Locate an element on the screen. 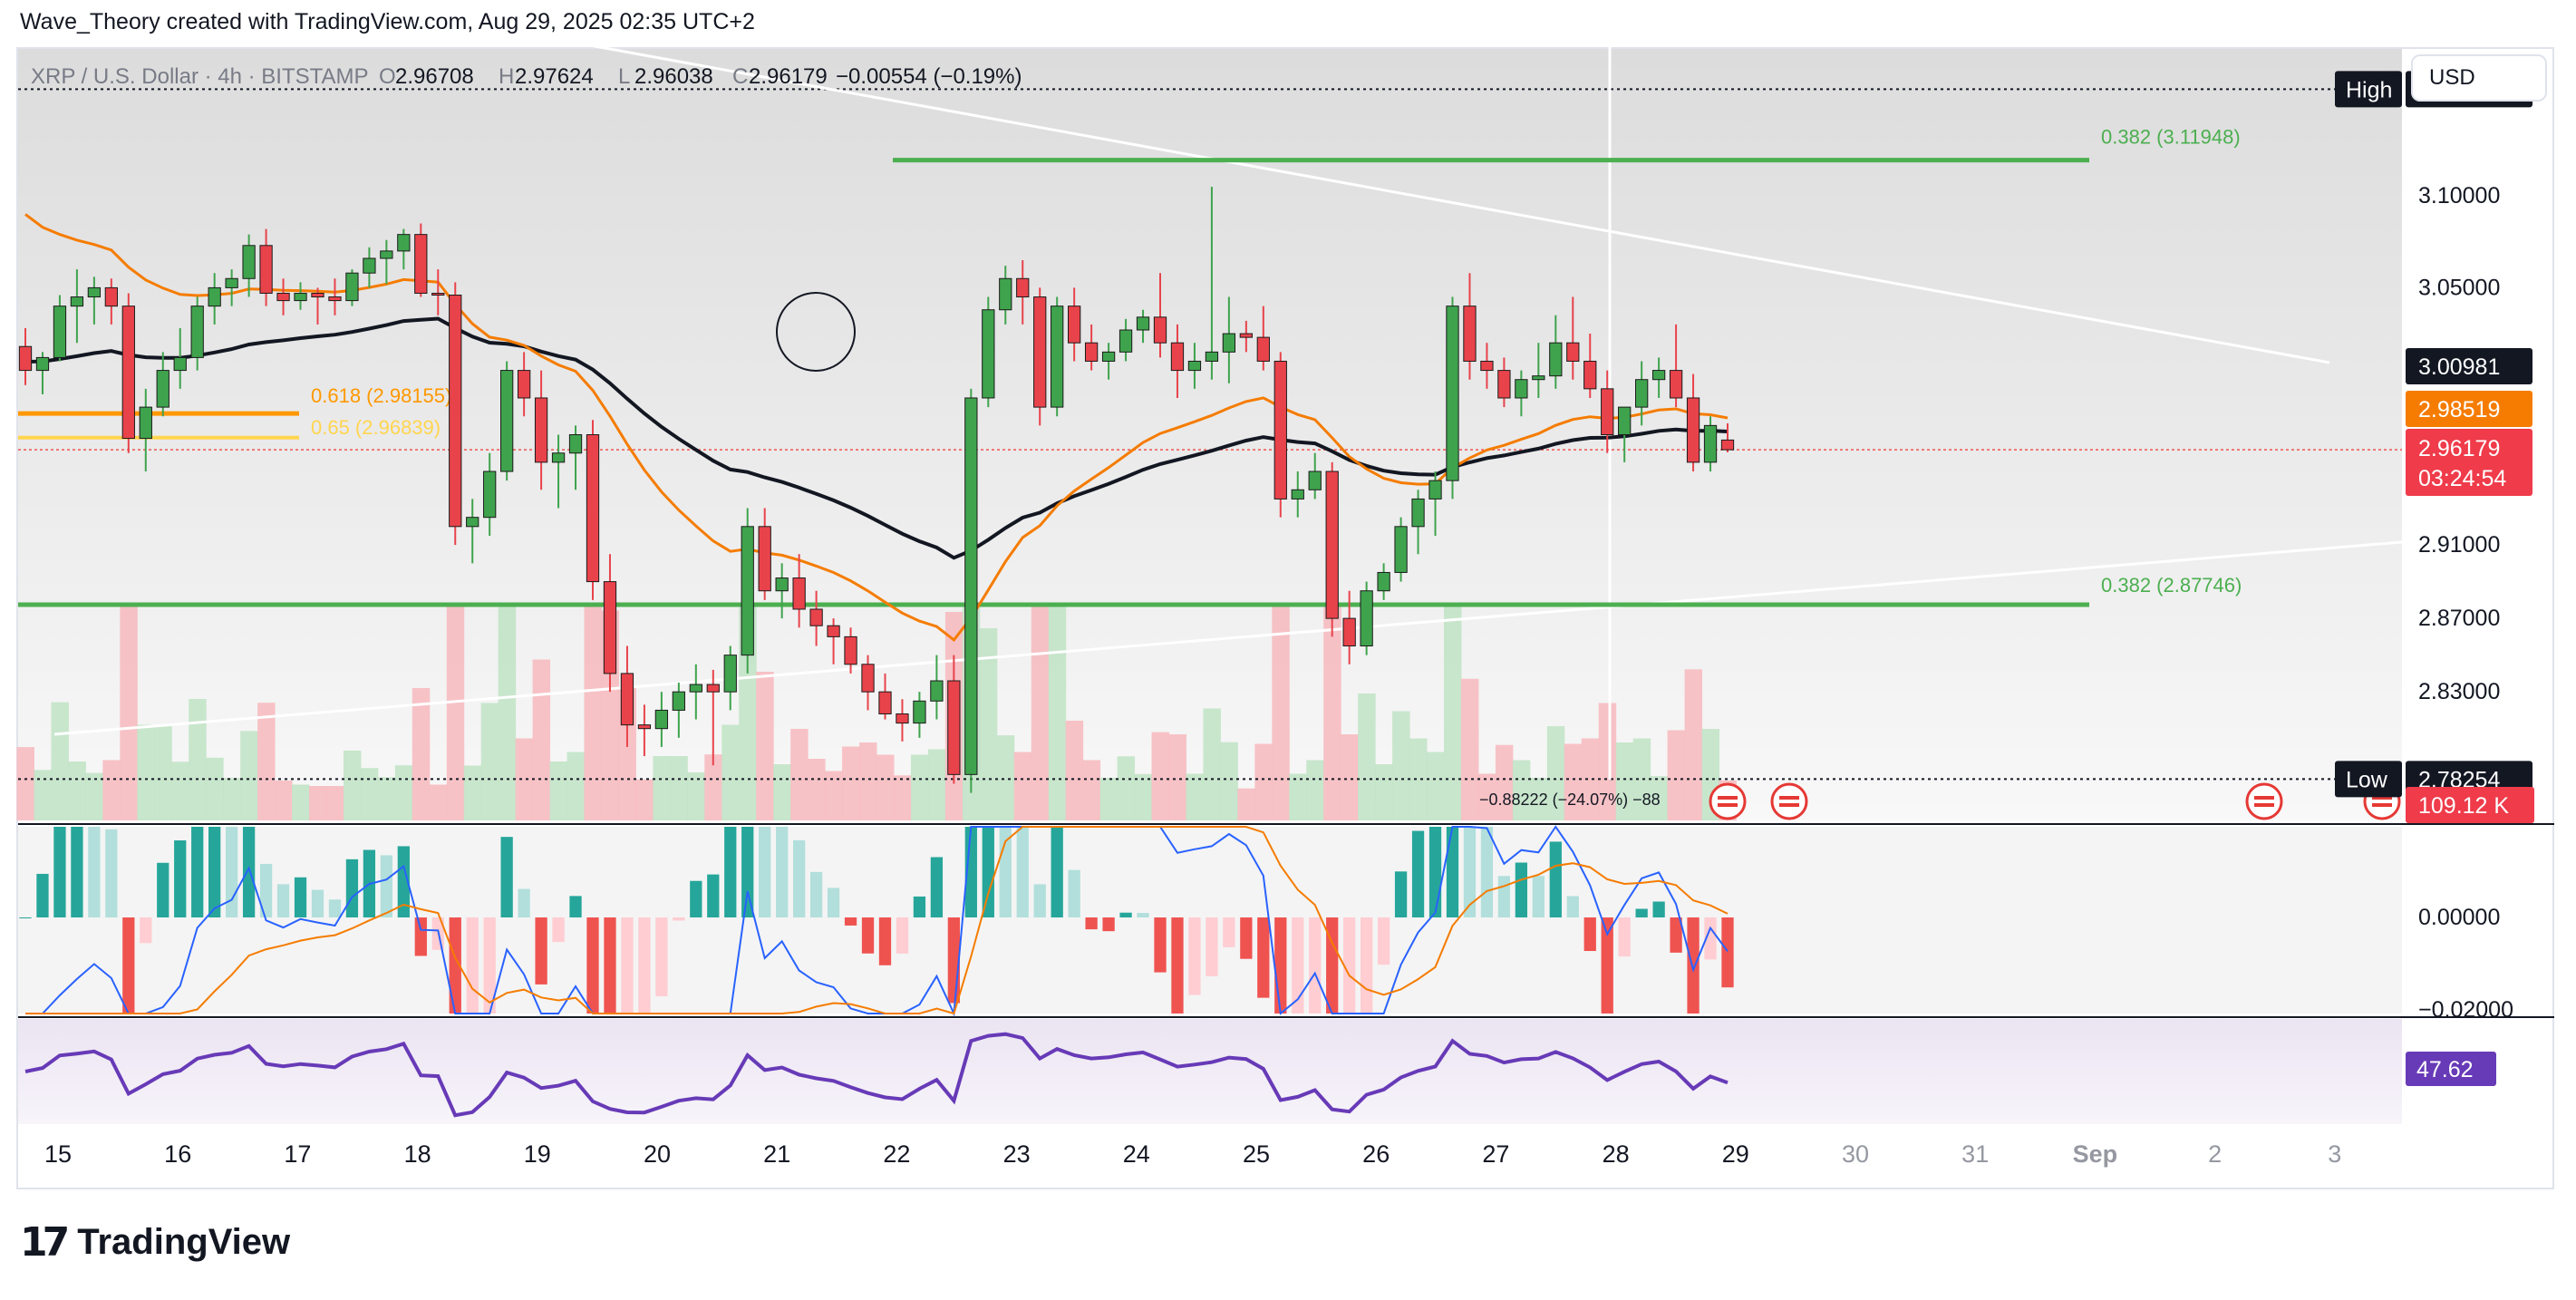 The width and height of the screenshot is (2576, 1300). currency-button: USD is located at coordinates (2479, 78).